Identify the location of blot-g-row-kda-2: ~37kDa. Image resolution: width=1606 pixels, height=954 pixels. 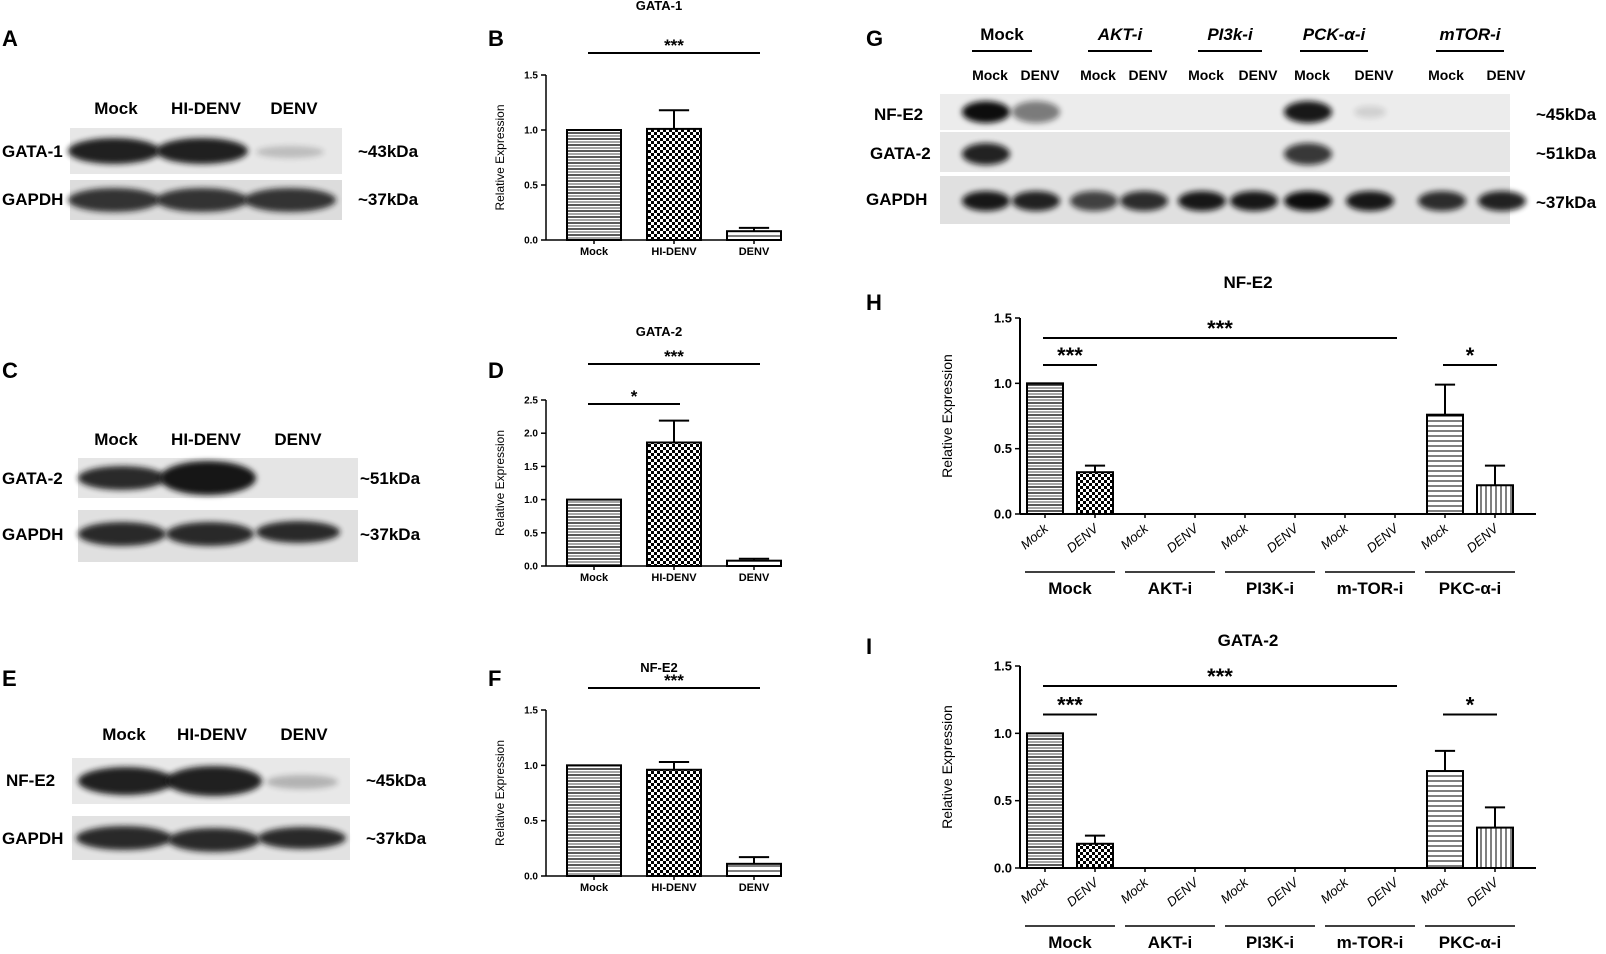
(1566, 202).